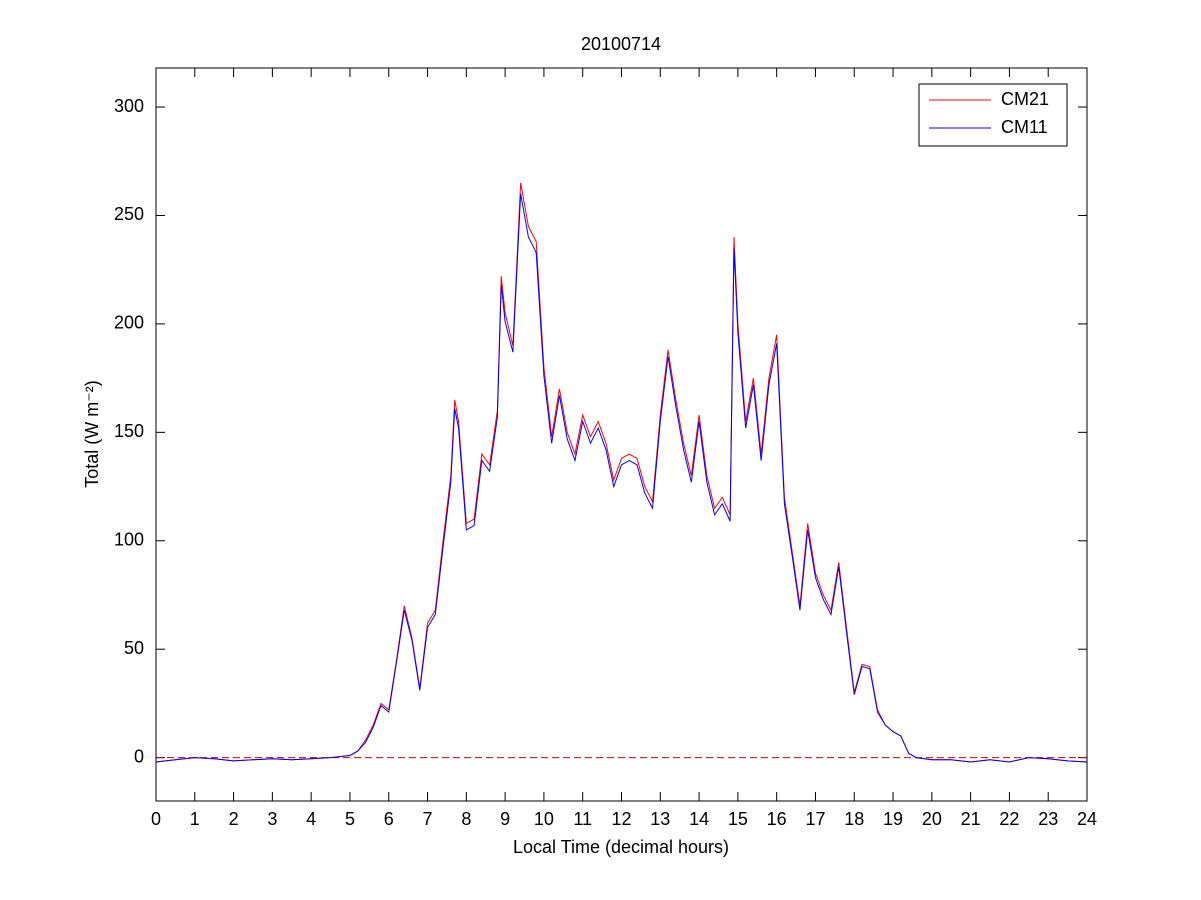 Image resolution: width=1201 pixels, height=900 pixels. What do you see at coordinates (92, 434) in the screenshot?
I see `y-axis-label: Total (W m⁻²)` at bounding box center [92, 434].